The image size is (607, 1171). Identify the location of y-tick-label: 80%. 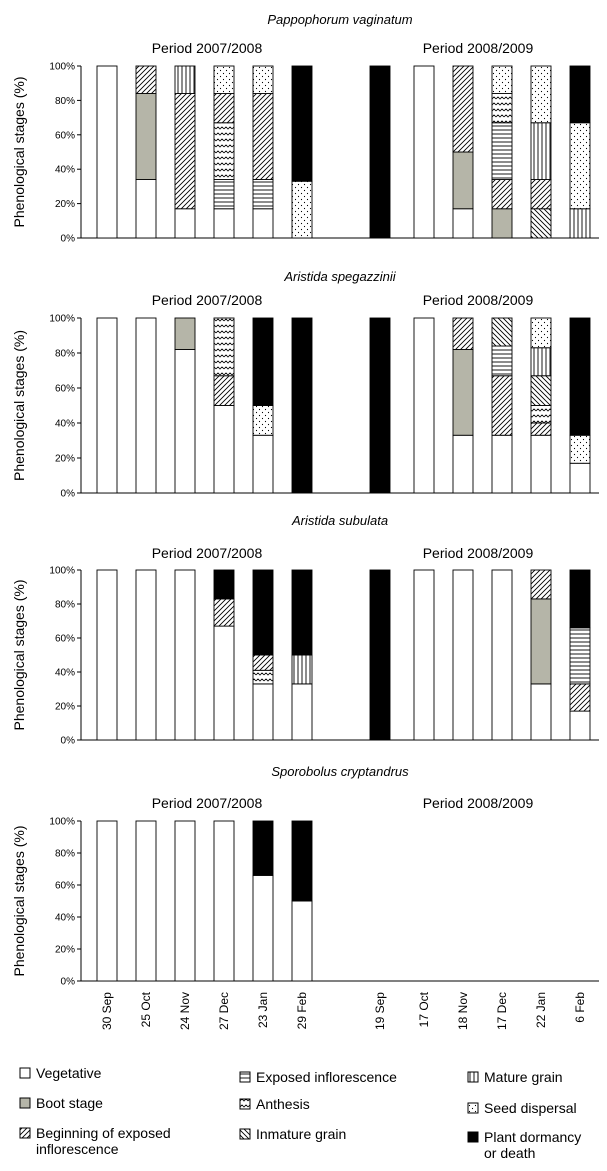
(65, 101).